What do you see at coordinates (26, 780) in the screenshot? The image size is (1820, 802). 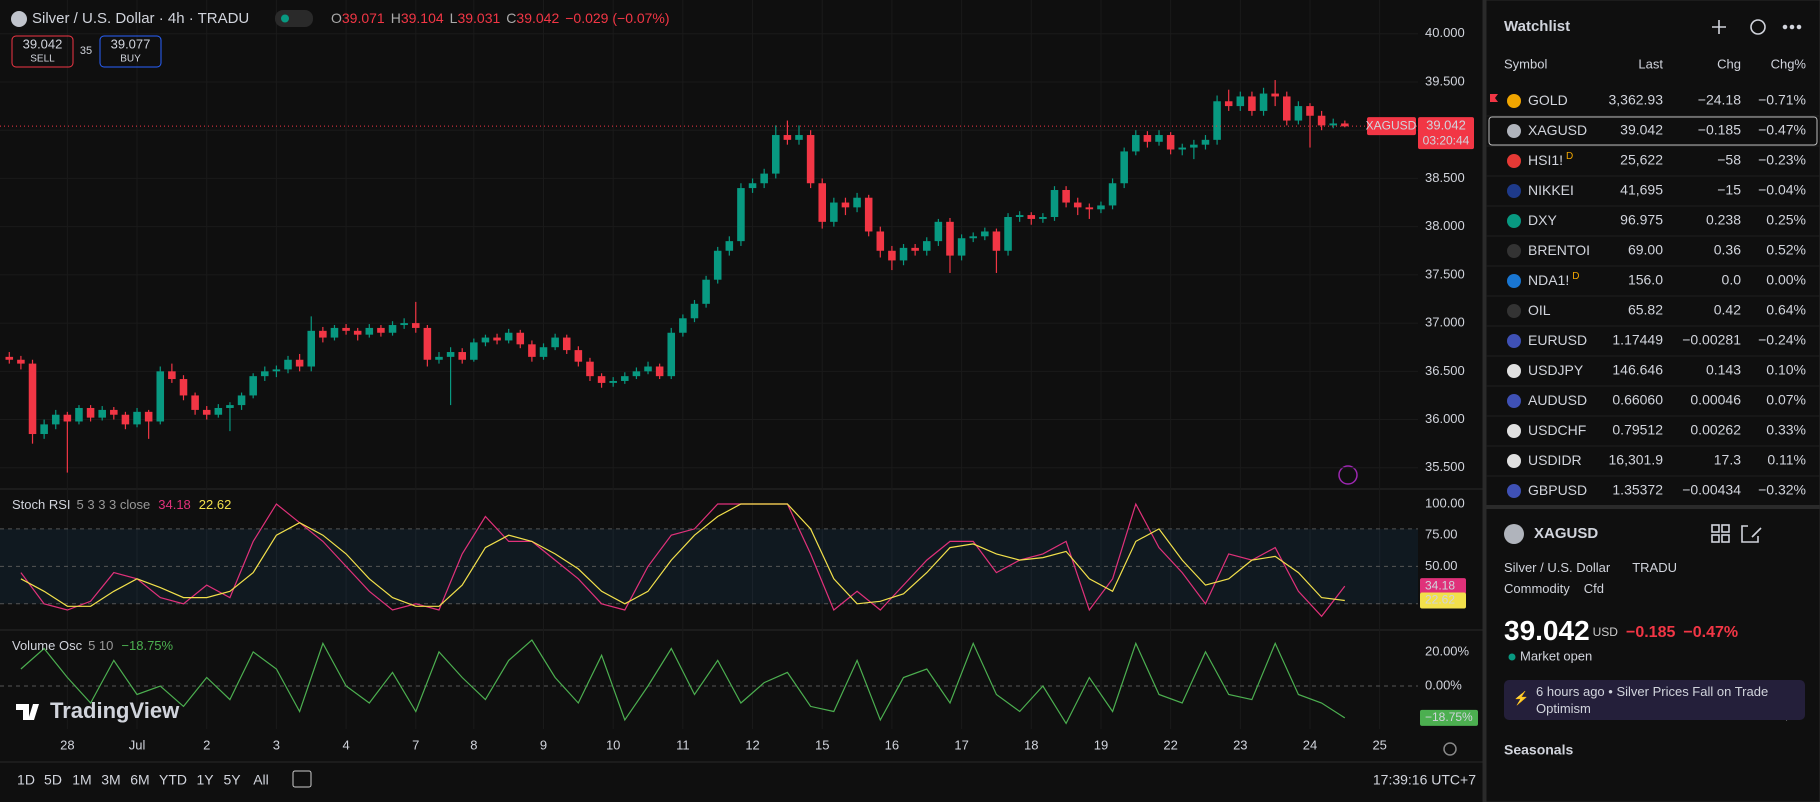 I see `period-button: 1D` at bounding box center [26, 780].